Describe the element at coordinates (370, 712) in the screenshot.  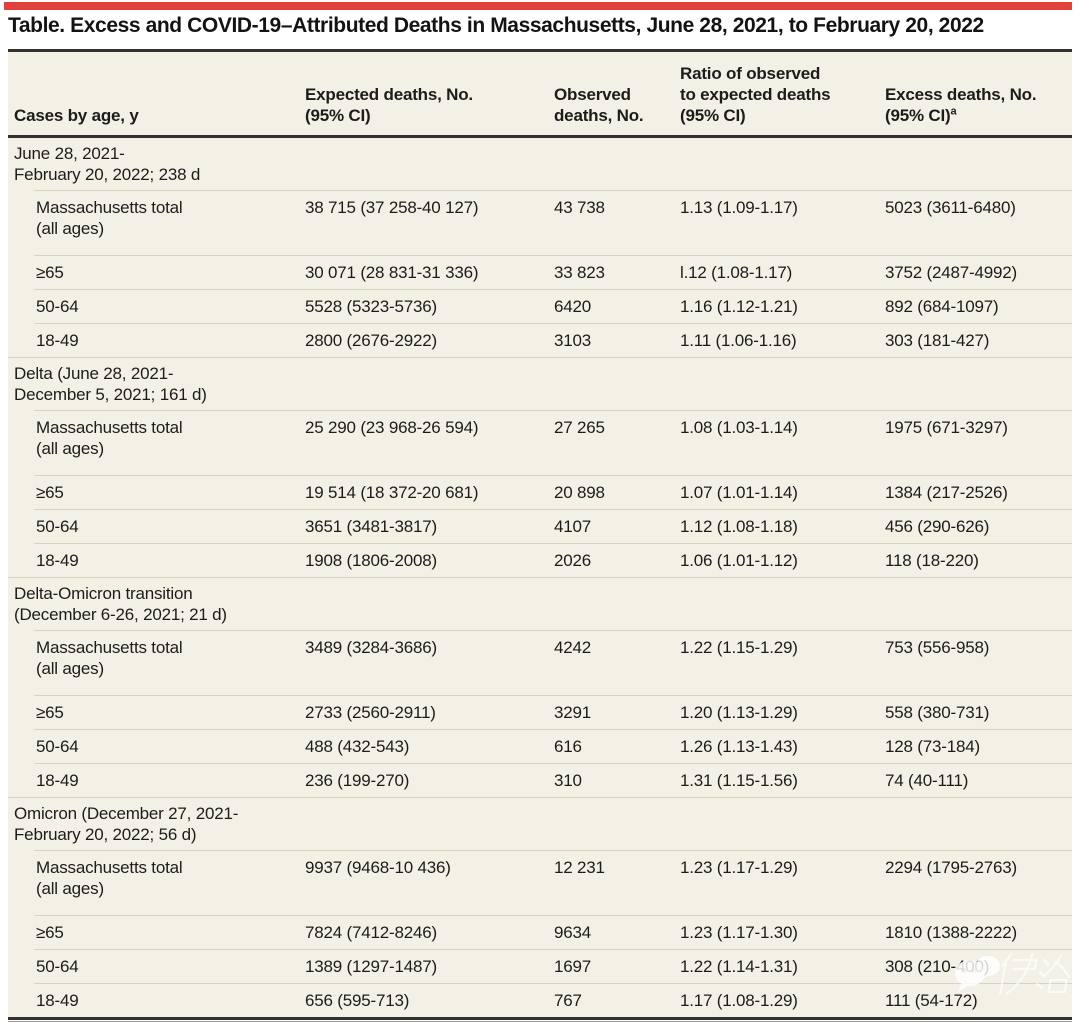
I see `cell-expected-deaths: 2733 (2560-2911)` at that location.